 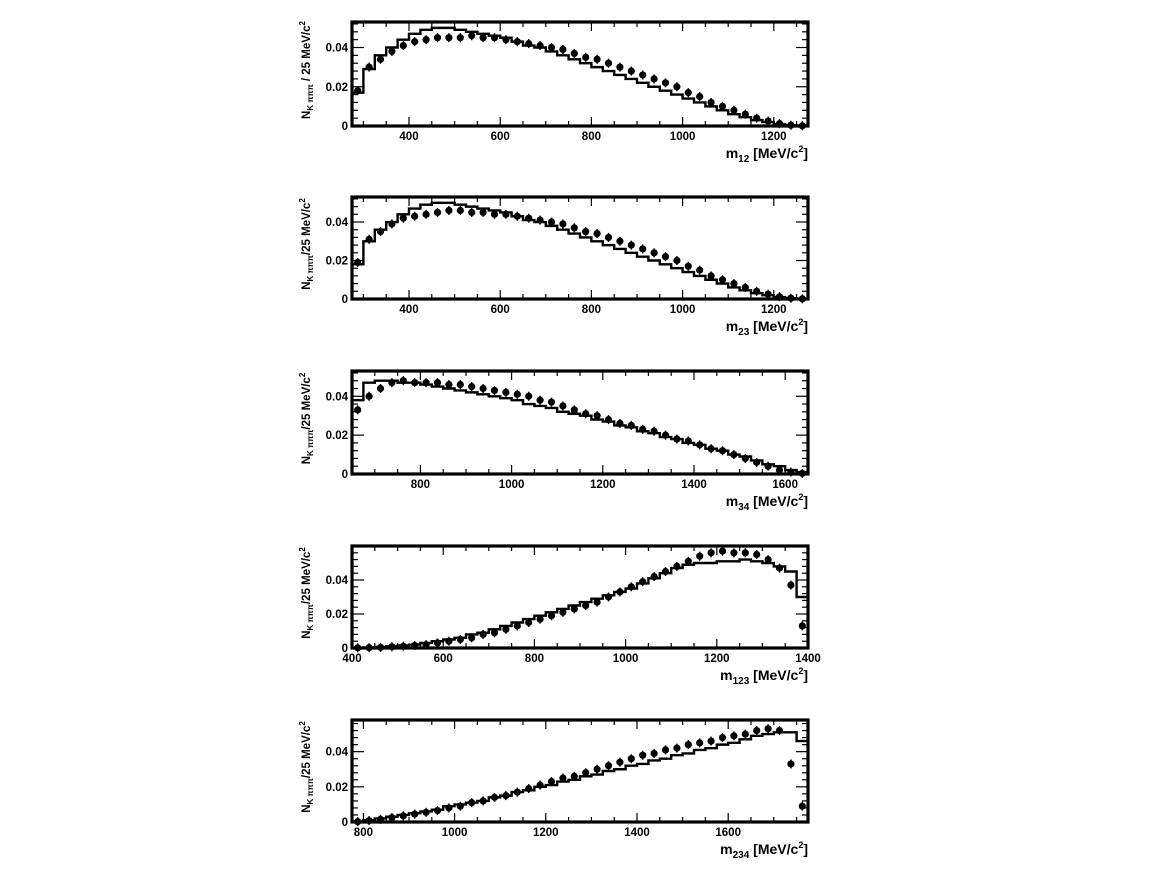 I want to click on x-tick-label: 1600, so click(x=728, y=833).